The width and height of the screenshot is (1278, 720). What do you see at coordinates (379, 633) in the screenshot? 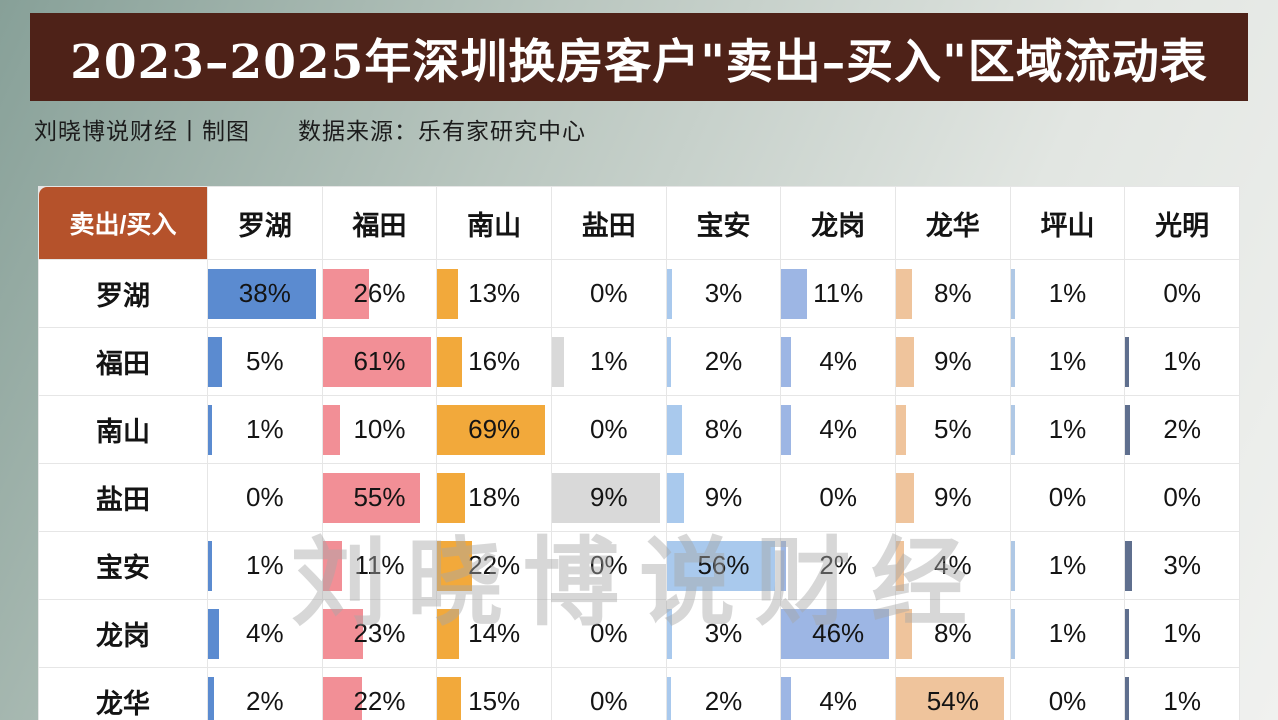
I see `table-cell: 23%` at bounding box center [379, 633].